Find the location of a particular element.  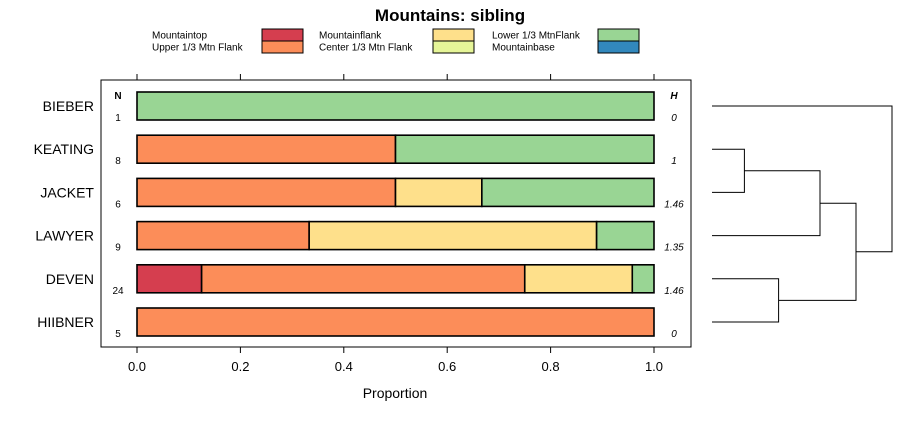

x-axis-label: Proportion is located at coordinates (395, 393).